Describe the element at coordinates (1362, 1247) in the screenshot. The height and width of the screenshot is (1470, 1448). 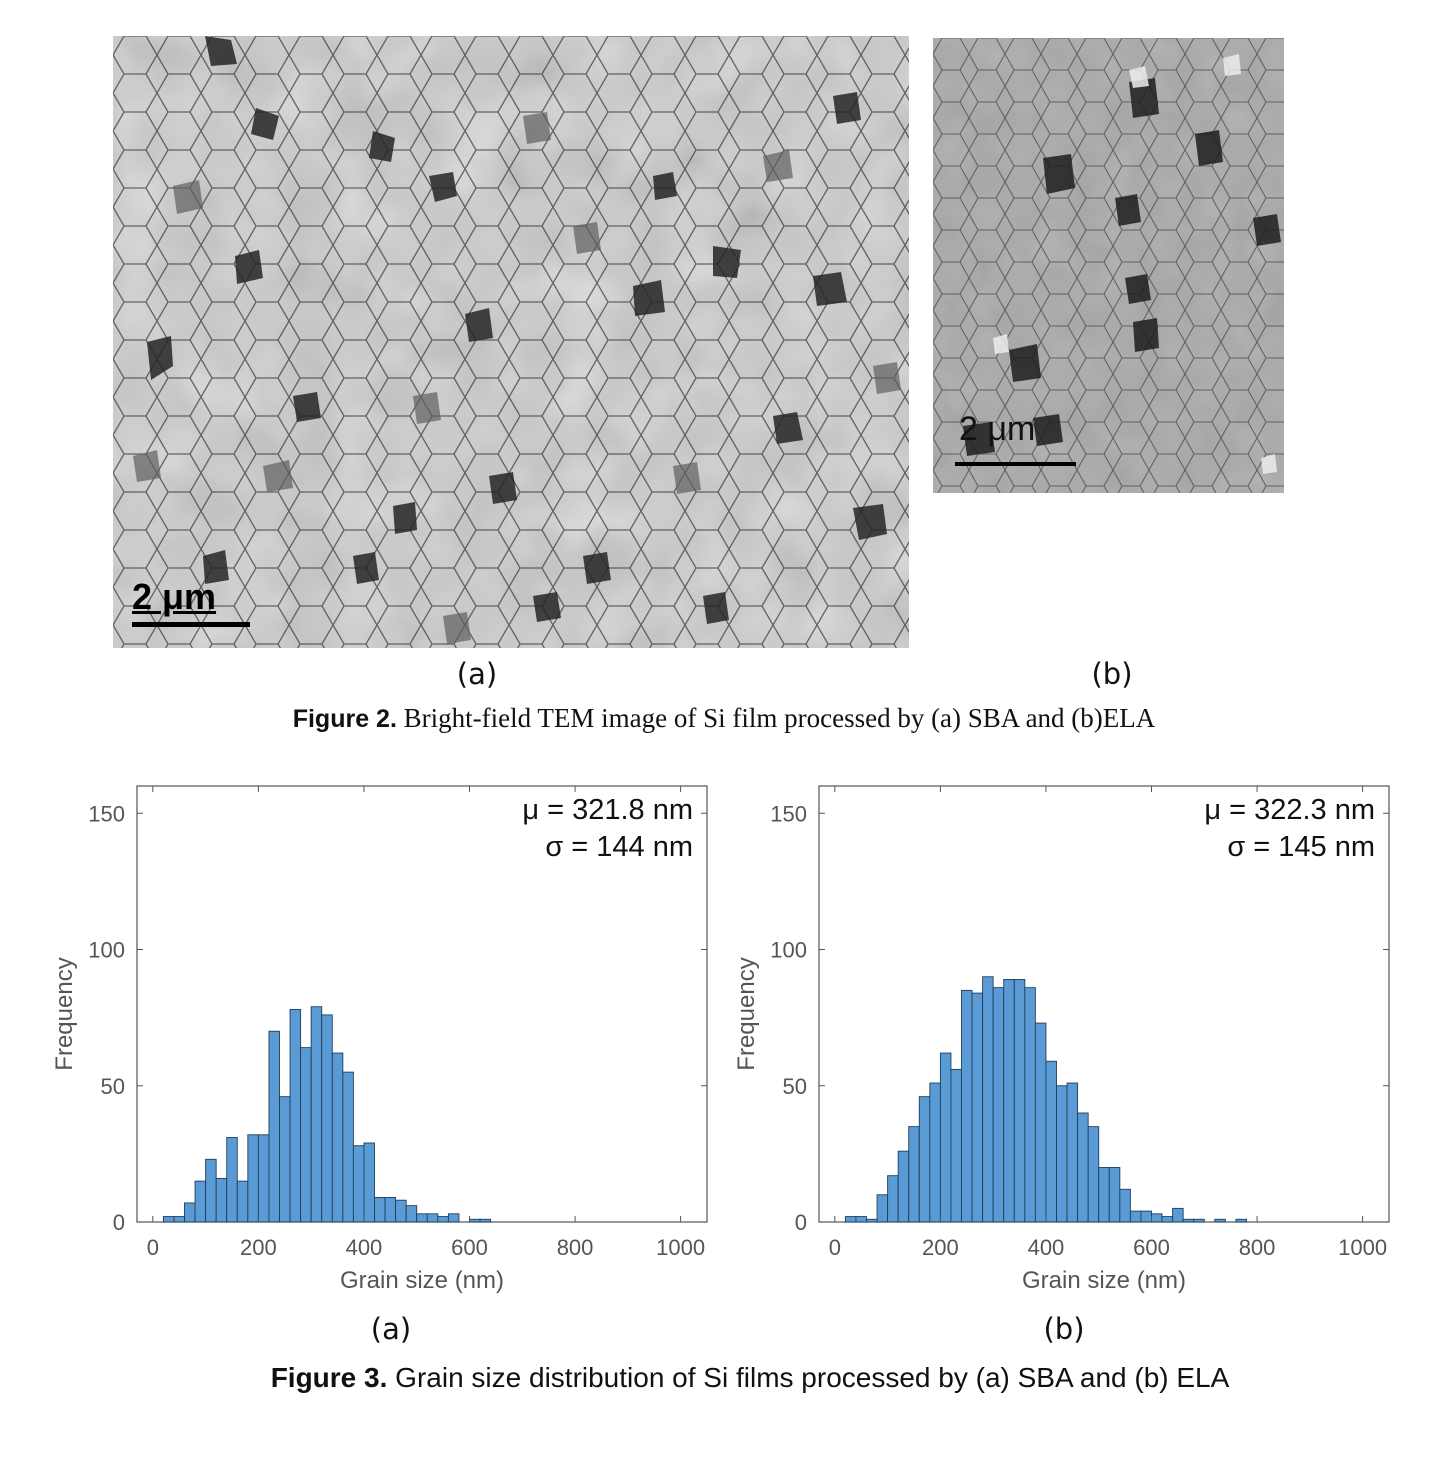
I see `x-tick-label: 1000` at that location.